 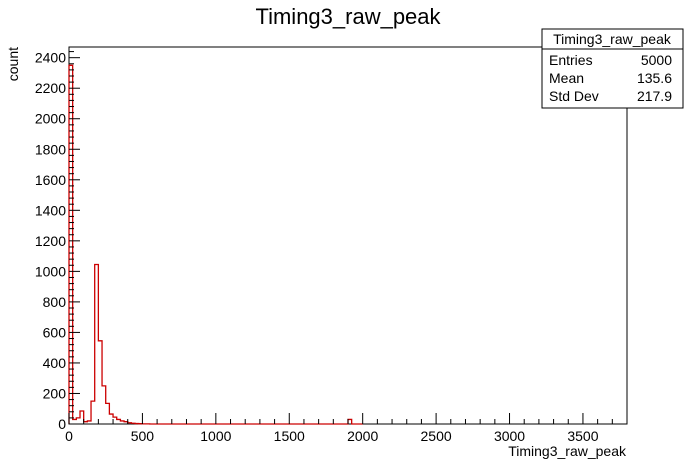 What do you see at coordinates (612, 39) in the screenshot?
I see `stats-box-title: Timing3_raw_peak` at bounding box center [612, 39].